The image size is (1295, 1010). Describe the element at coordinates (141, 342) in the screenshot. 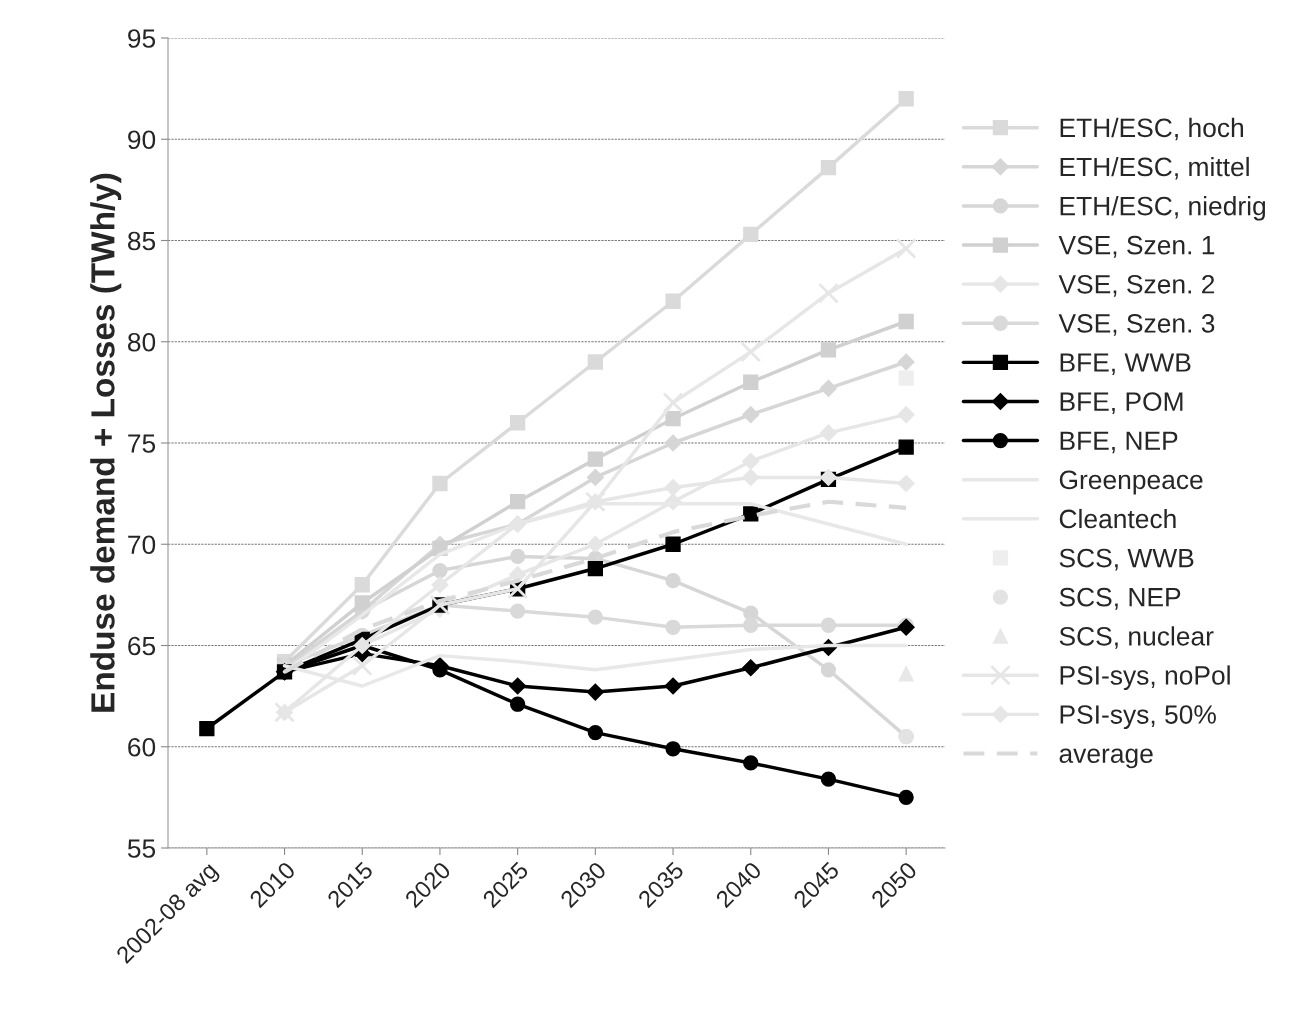

I see `y-tick-label: 80` at that location.